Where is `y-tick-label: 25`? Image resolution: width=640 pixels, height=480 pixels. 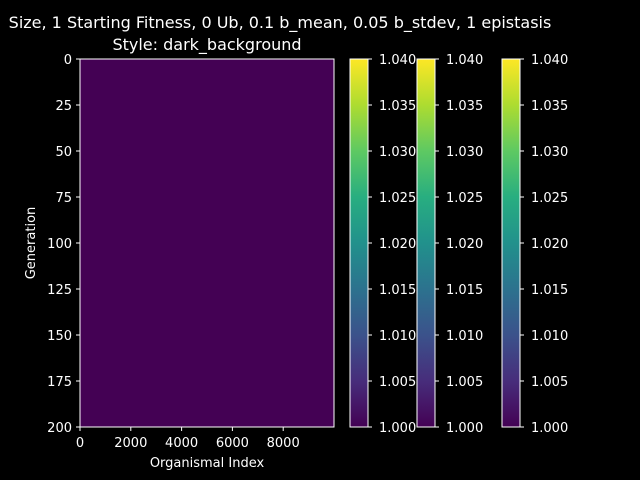 y-tick-label: 25 is located at coordinates (63, 106).